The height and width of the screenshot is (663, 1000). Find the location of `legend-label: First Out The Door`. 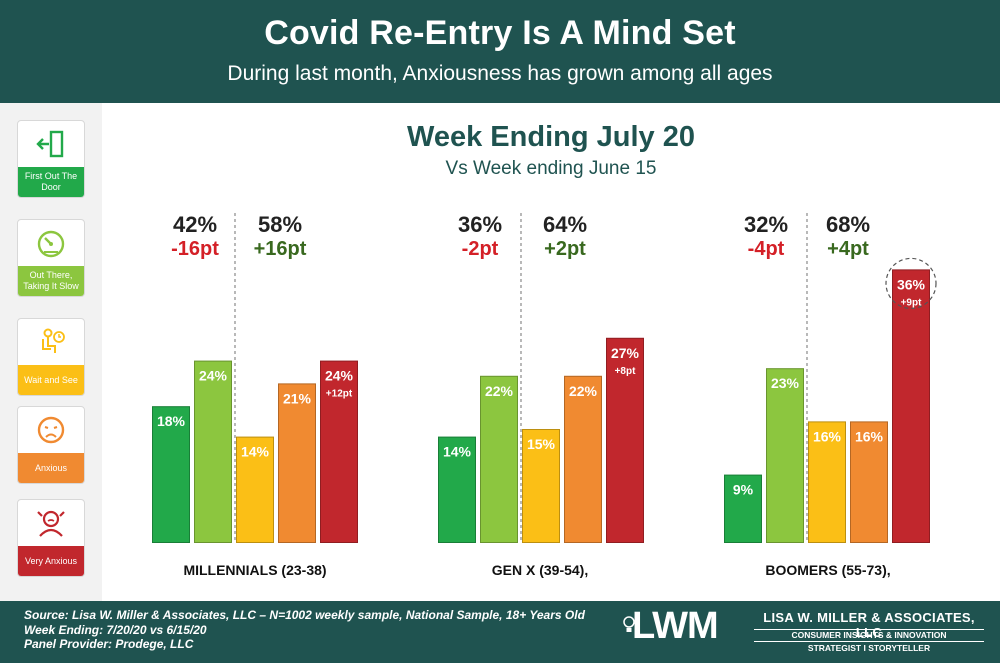

legend-label: First Out The Door is located at coordinates (51, 182).